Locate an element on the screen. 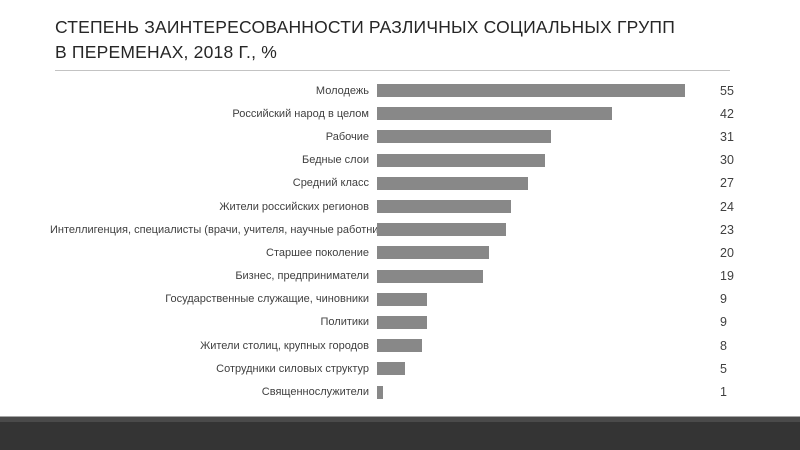 The image size is (800, 450). chart-row: Жители российских регионов 24 is located at coordinates (400, 206).